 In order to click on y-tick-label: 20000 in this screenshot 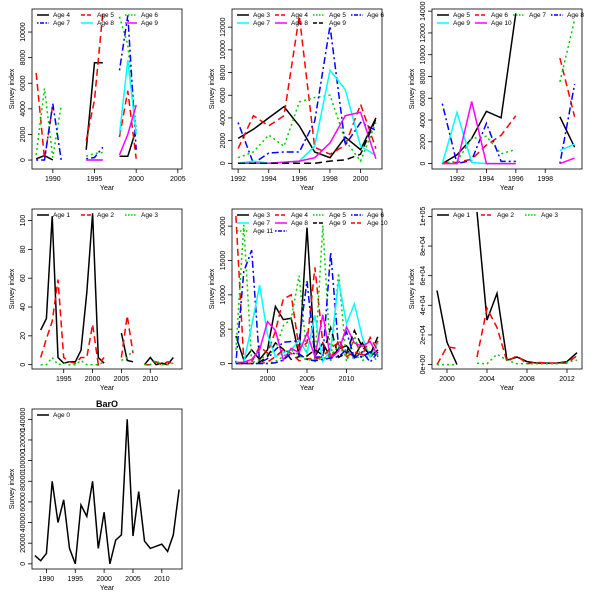, I will do `click(223, 226)`.